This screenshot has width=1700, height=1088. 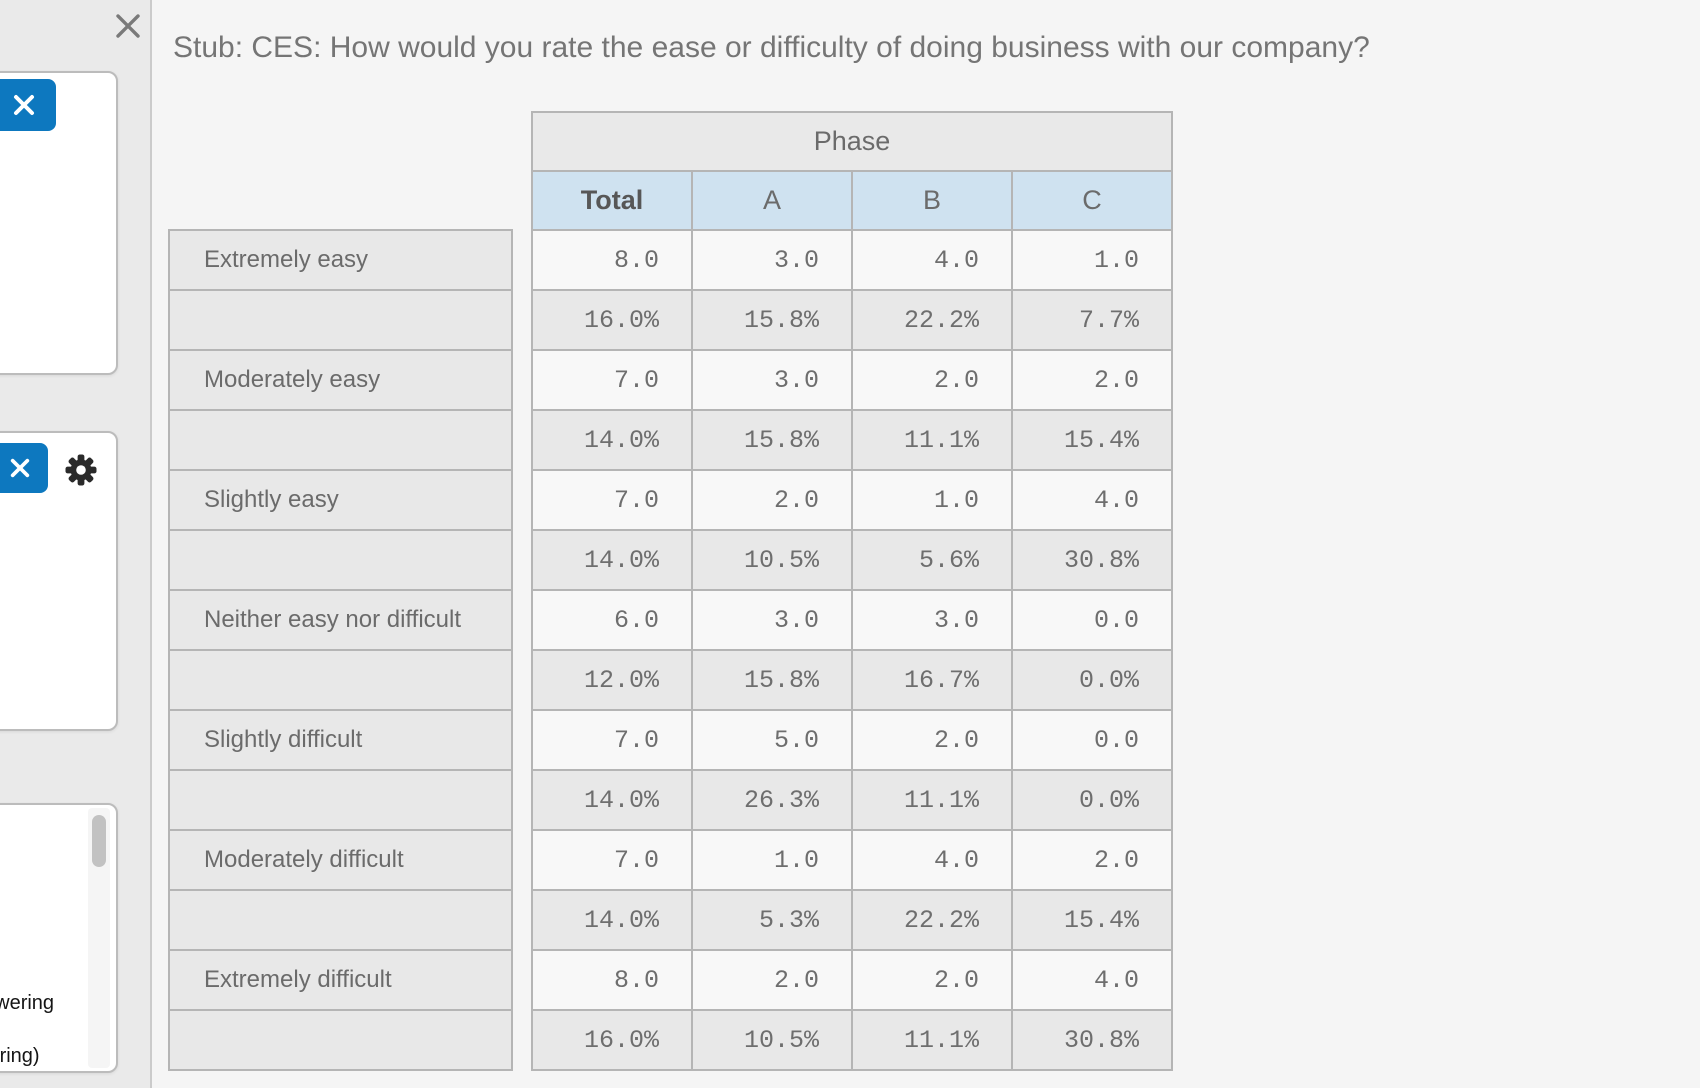 I want to click on row-label: Extremely easy, so click(x=340, y=260).